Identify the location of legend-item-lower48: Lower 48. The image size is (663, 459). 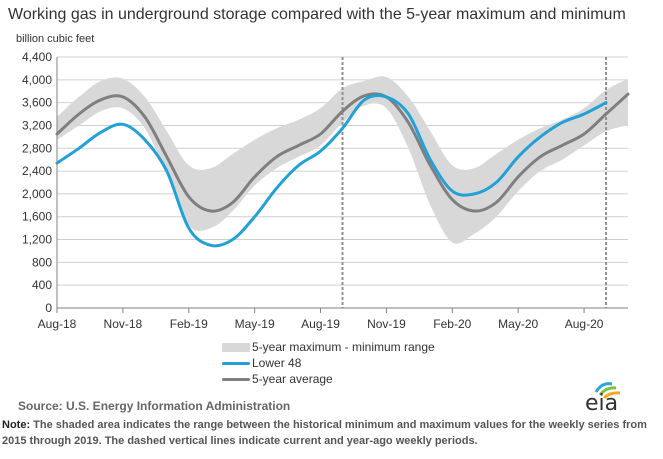
(328, 363).